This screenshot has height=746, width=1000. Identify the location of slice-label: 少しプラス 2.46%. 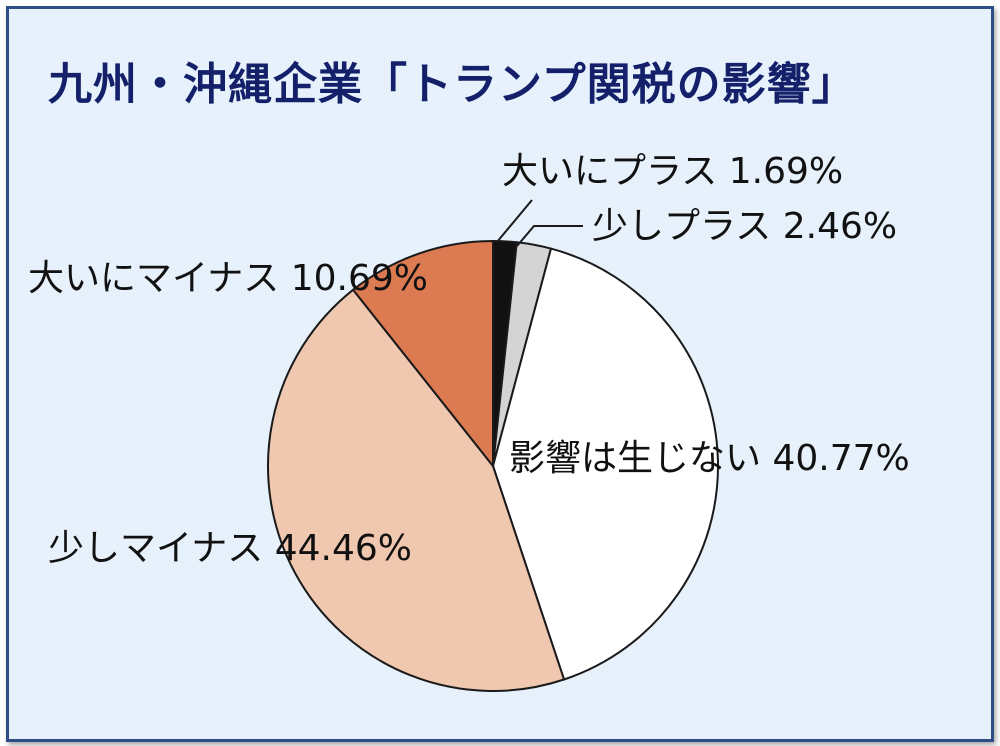
(744, 226).